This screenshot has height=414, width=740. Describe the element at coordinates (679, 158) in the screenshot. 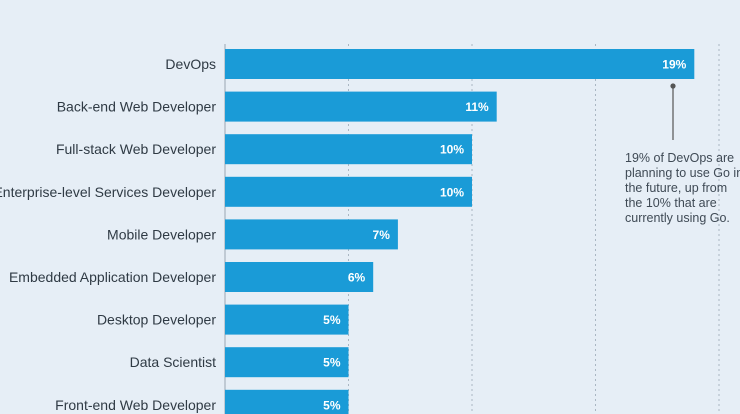

I see `annotation-line-1: 19% of DevOps are` at that location.